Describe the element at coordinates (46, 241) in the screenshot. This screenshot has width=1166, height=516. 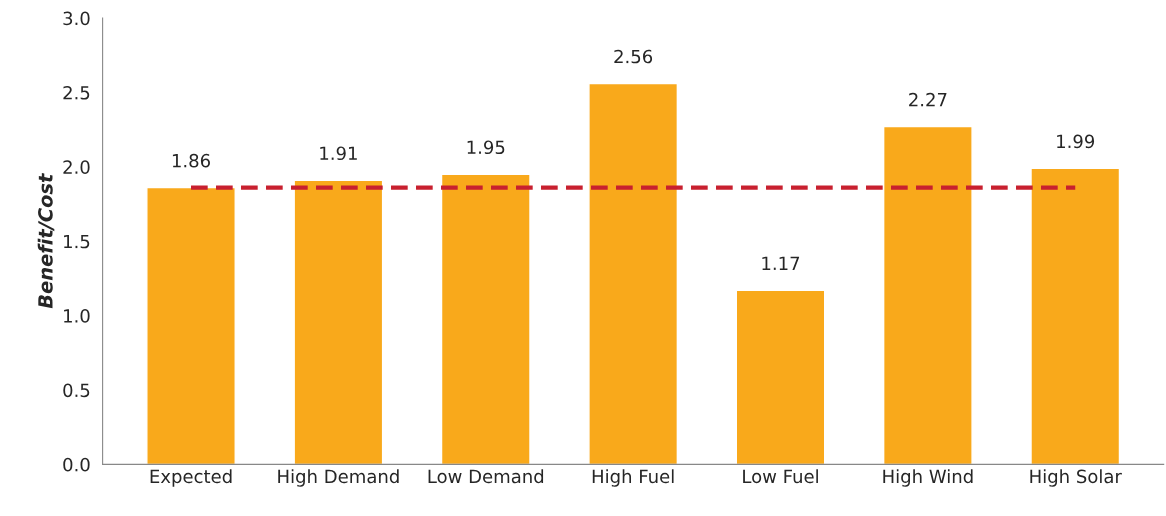
I see `y-axis-title: Benefit/Cost` at that location.